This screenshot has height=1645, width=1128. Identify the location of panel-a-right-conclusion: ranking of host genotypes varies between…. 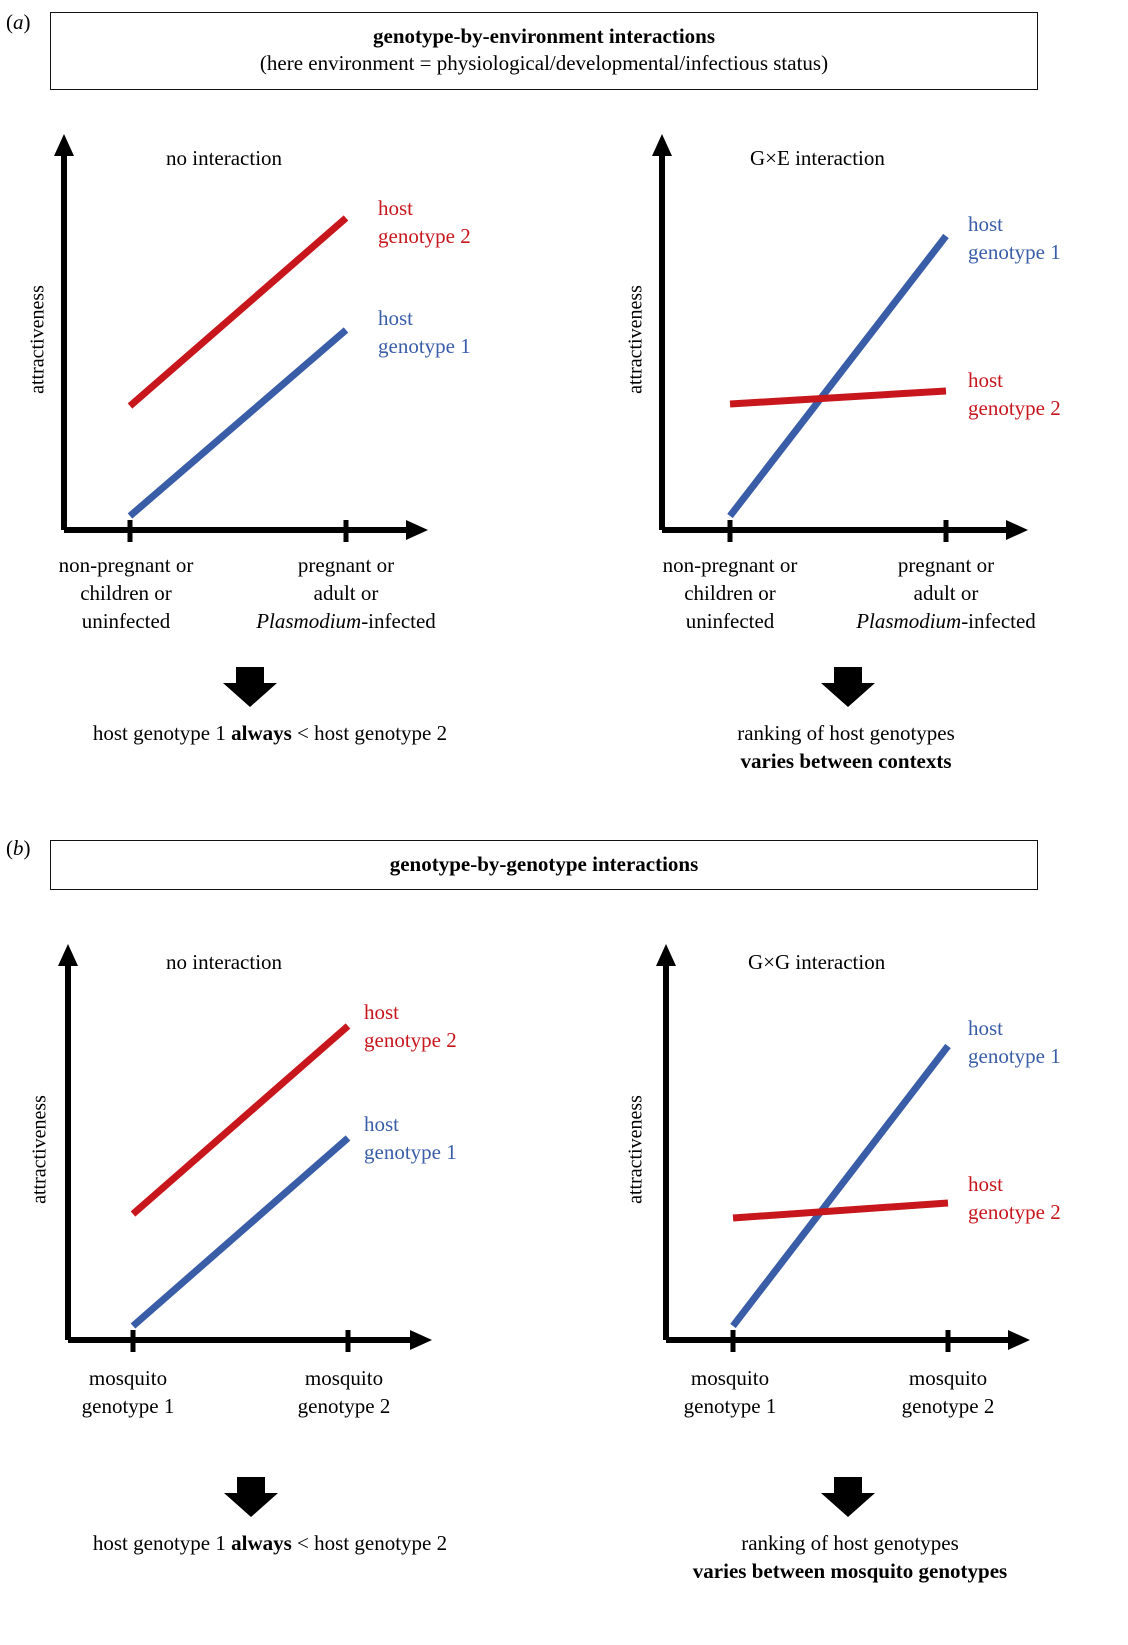
(846, 747).